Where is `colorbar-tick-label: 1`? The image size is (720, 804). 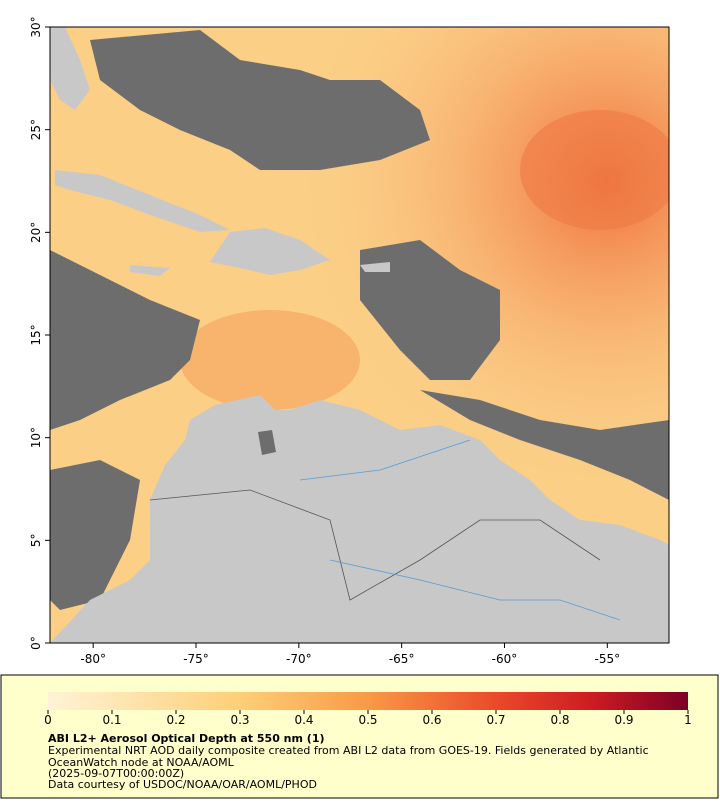
colorbar-tick-label: 1 is located at coordinates (688, 720).